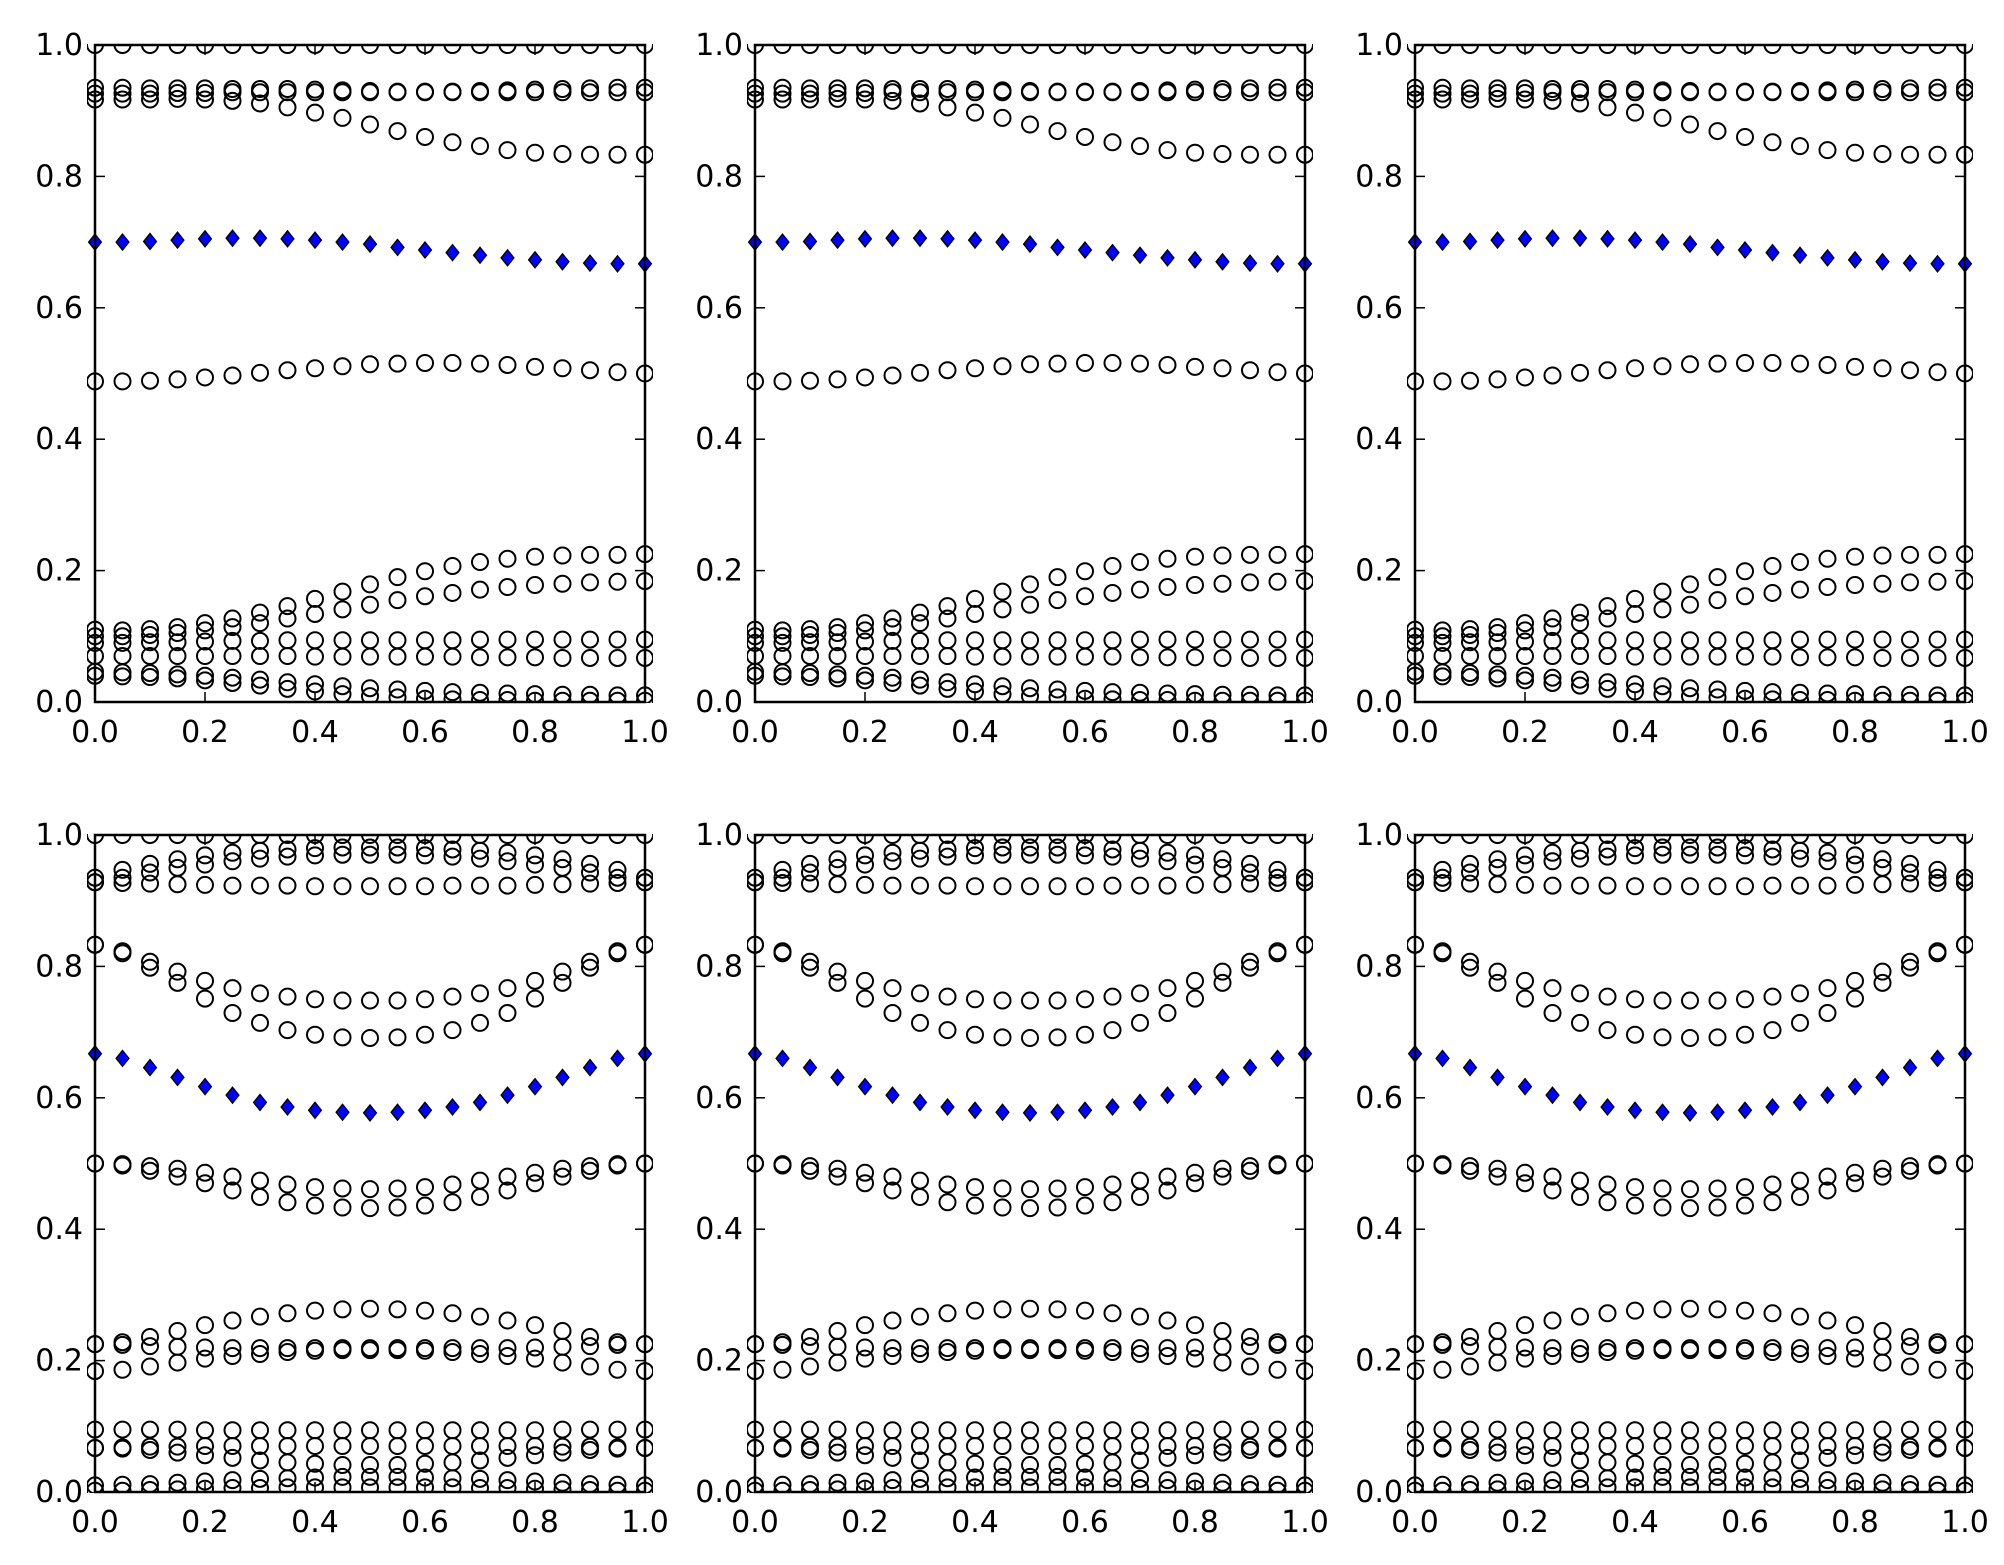 The image size is (2004, 1565). What do you see at coordinates (1745, 1522) in the screenshot?
I see `x-tick-label: 0.6` at bounding box center [1745, 1522].